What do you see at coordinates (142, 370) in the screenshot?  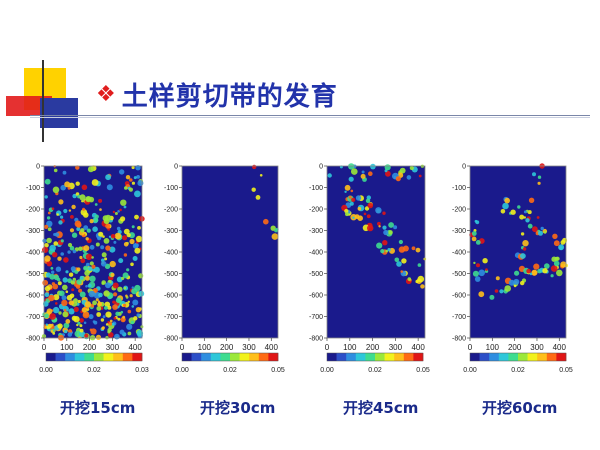 I see `colorbar-tick-label: 0.03` at bounding box center [142, 370].